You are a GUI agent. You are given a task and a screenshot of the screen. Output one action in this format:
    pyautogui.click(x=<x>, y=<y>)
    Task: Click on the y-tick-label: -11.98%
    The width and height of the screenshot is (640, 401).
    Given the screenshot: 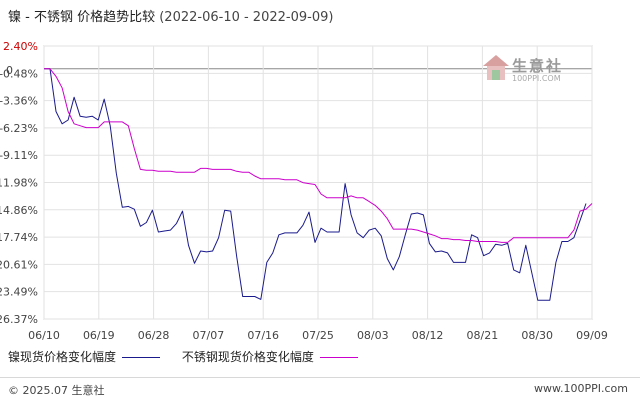 What is the action you would take?
    pyautogui.click(x=19, y=182)
    